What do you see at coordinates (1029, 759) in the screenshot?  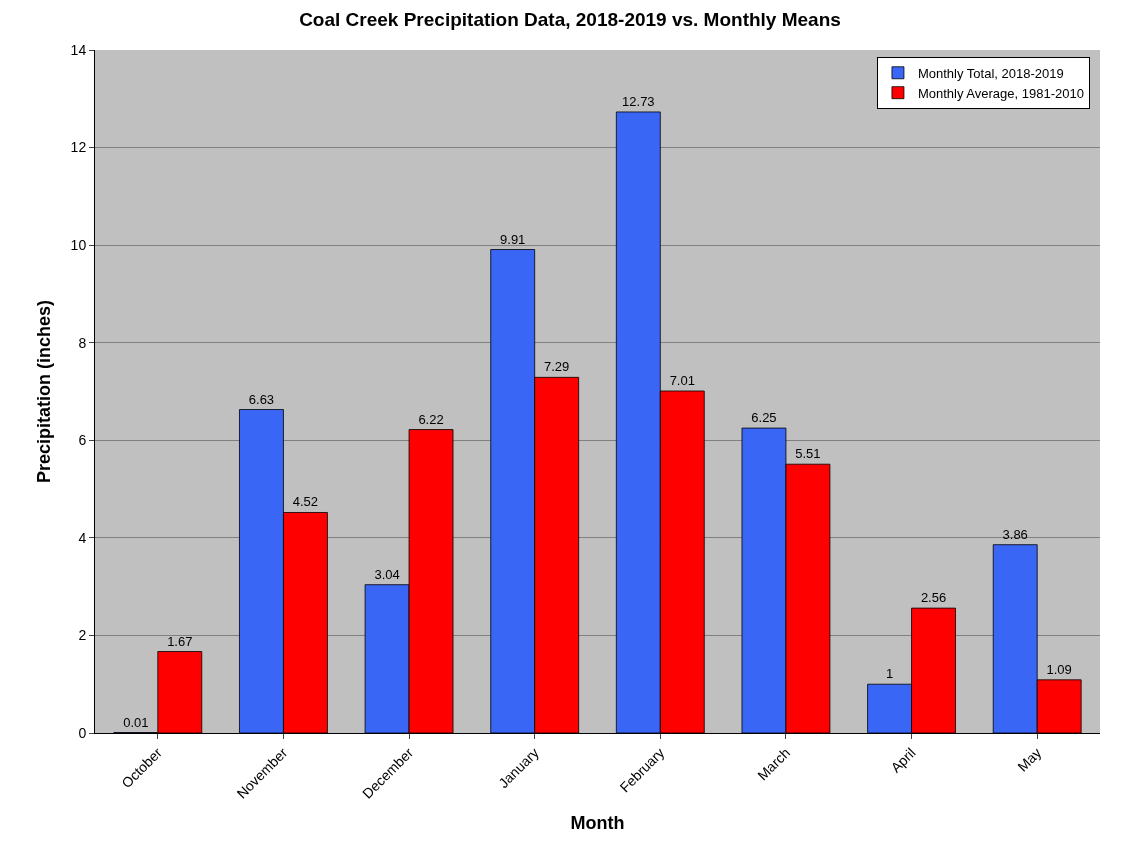 I see `x-tick-label: May` at bounding box center [1029, 759].